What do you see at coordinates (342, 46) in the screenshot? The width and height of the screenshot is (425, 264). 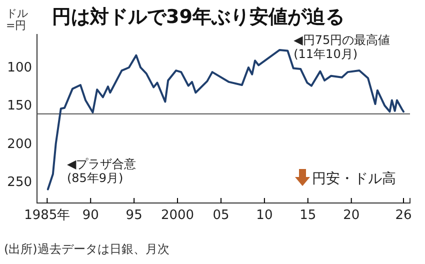 I see `annotation: ◀円75円の最高値 (11年10月)` at bounding box center [342, 46].